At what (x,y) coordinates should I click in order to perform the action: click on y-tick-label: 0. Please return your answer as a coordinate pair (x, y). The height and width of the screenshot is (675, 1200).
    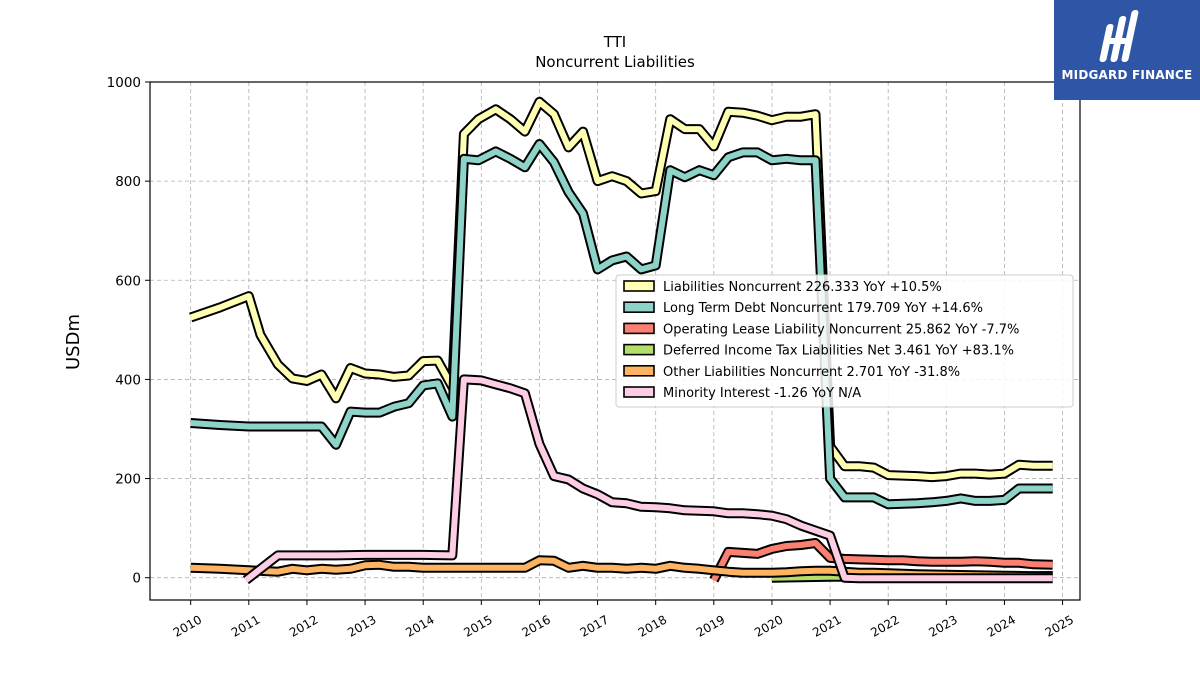
    Looking at the image, I should click on (136, 579).